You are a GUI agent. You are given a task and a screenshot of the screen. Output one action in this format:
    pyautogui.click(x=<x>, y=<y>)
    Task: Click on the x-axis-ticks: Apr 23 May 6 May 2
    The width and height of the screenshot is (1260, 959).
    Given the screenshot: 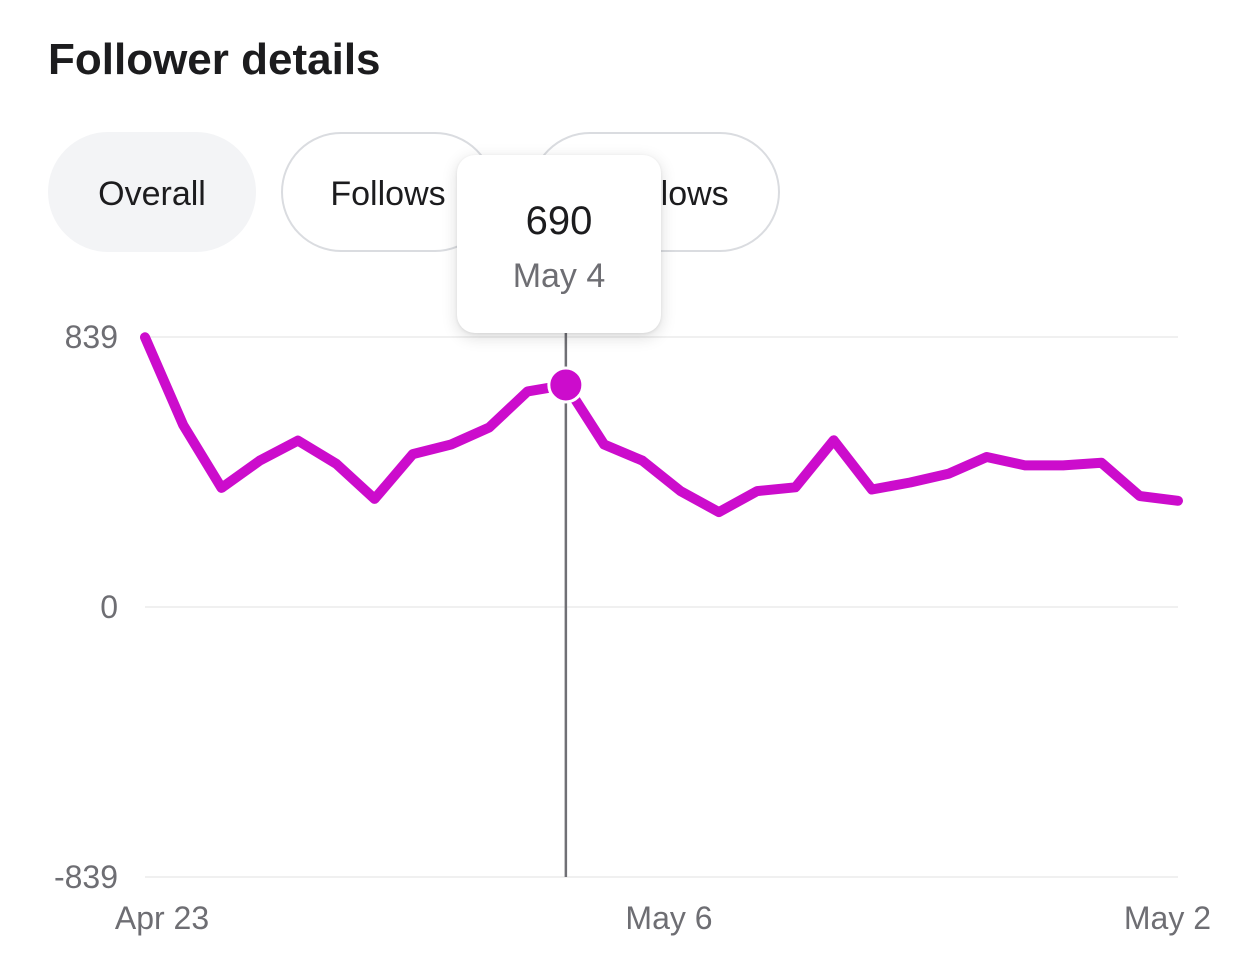 What is the action you would take?
    pyautogui.click(x=663, y=918)
    